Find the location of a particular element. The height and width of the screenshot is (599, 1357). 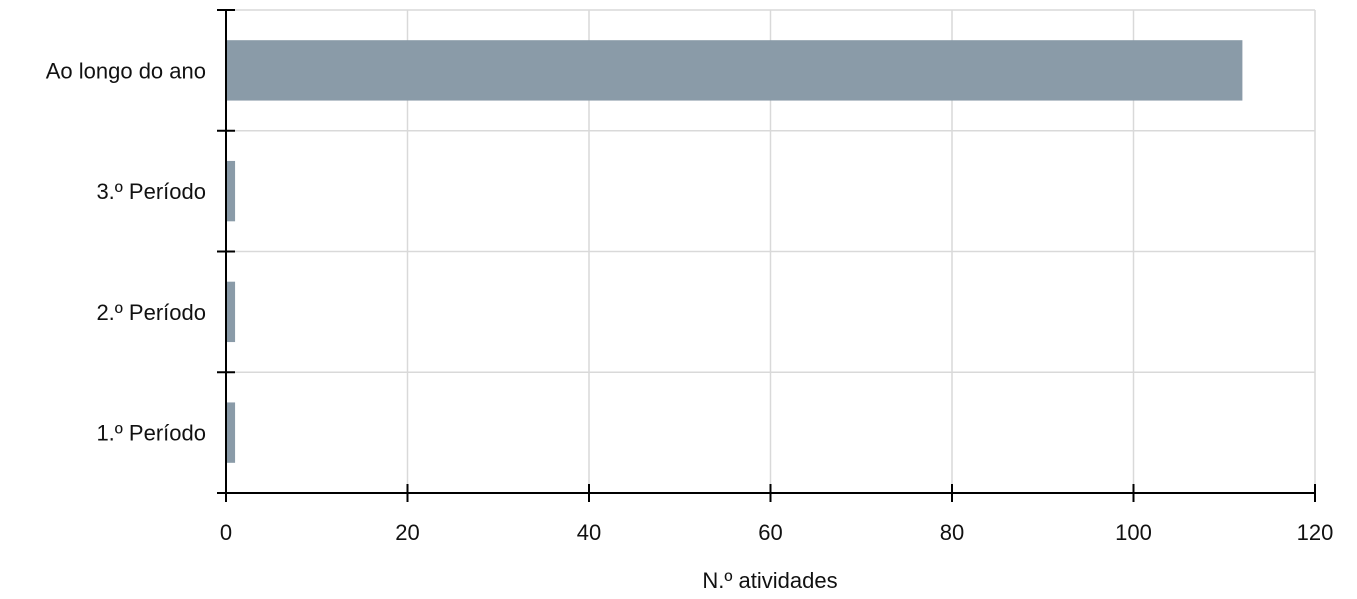

x-tick-label: 80 is located at coordinates (952, 532).